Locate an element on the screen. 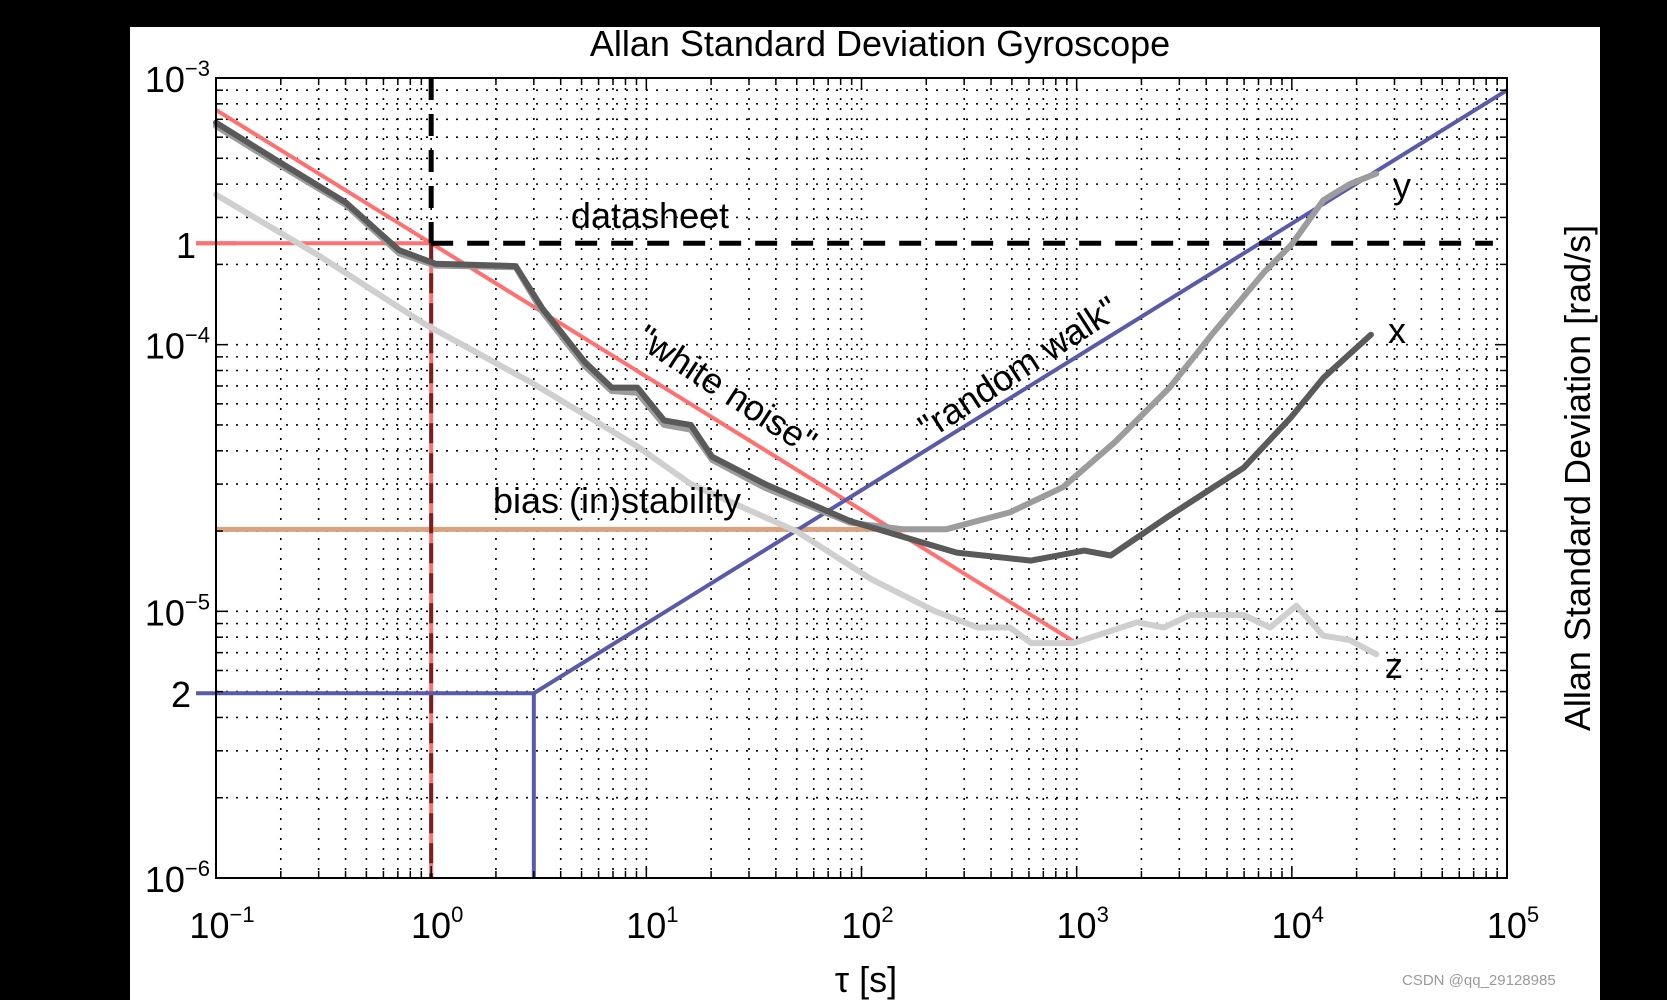 The height and width of the screenshot is (1000, 1667). series-label-z: z is located at coordinates (1394, 665).